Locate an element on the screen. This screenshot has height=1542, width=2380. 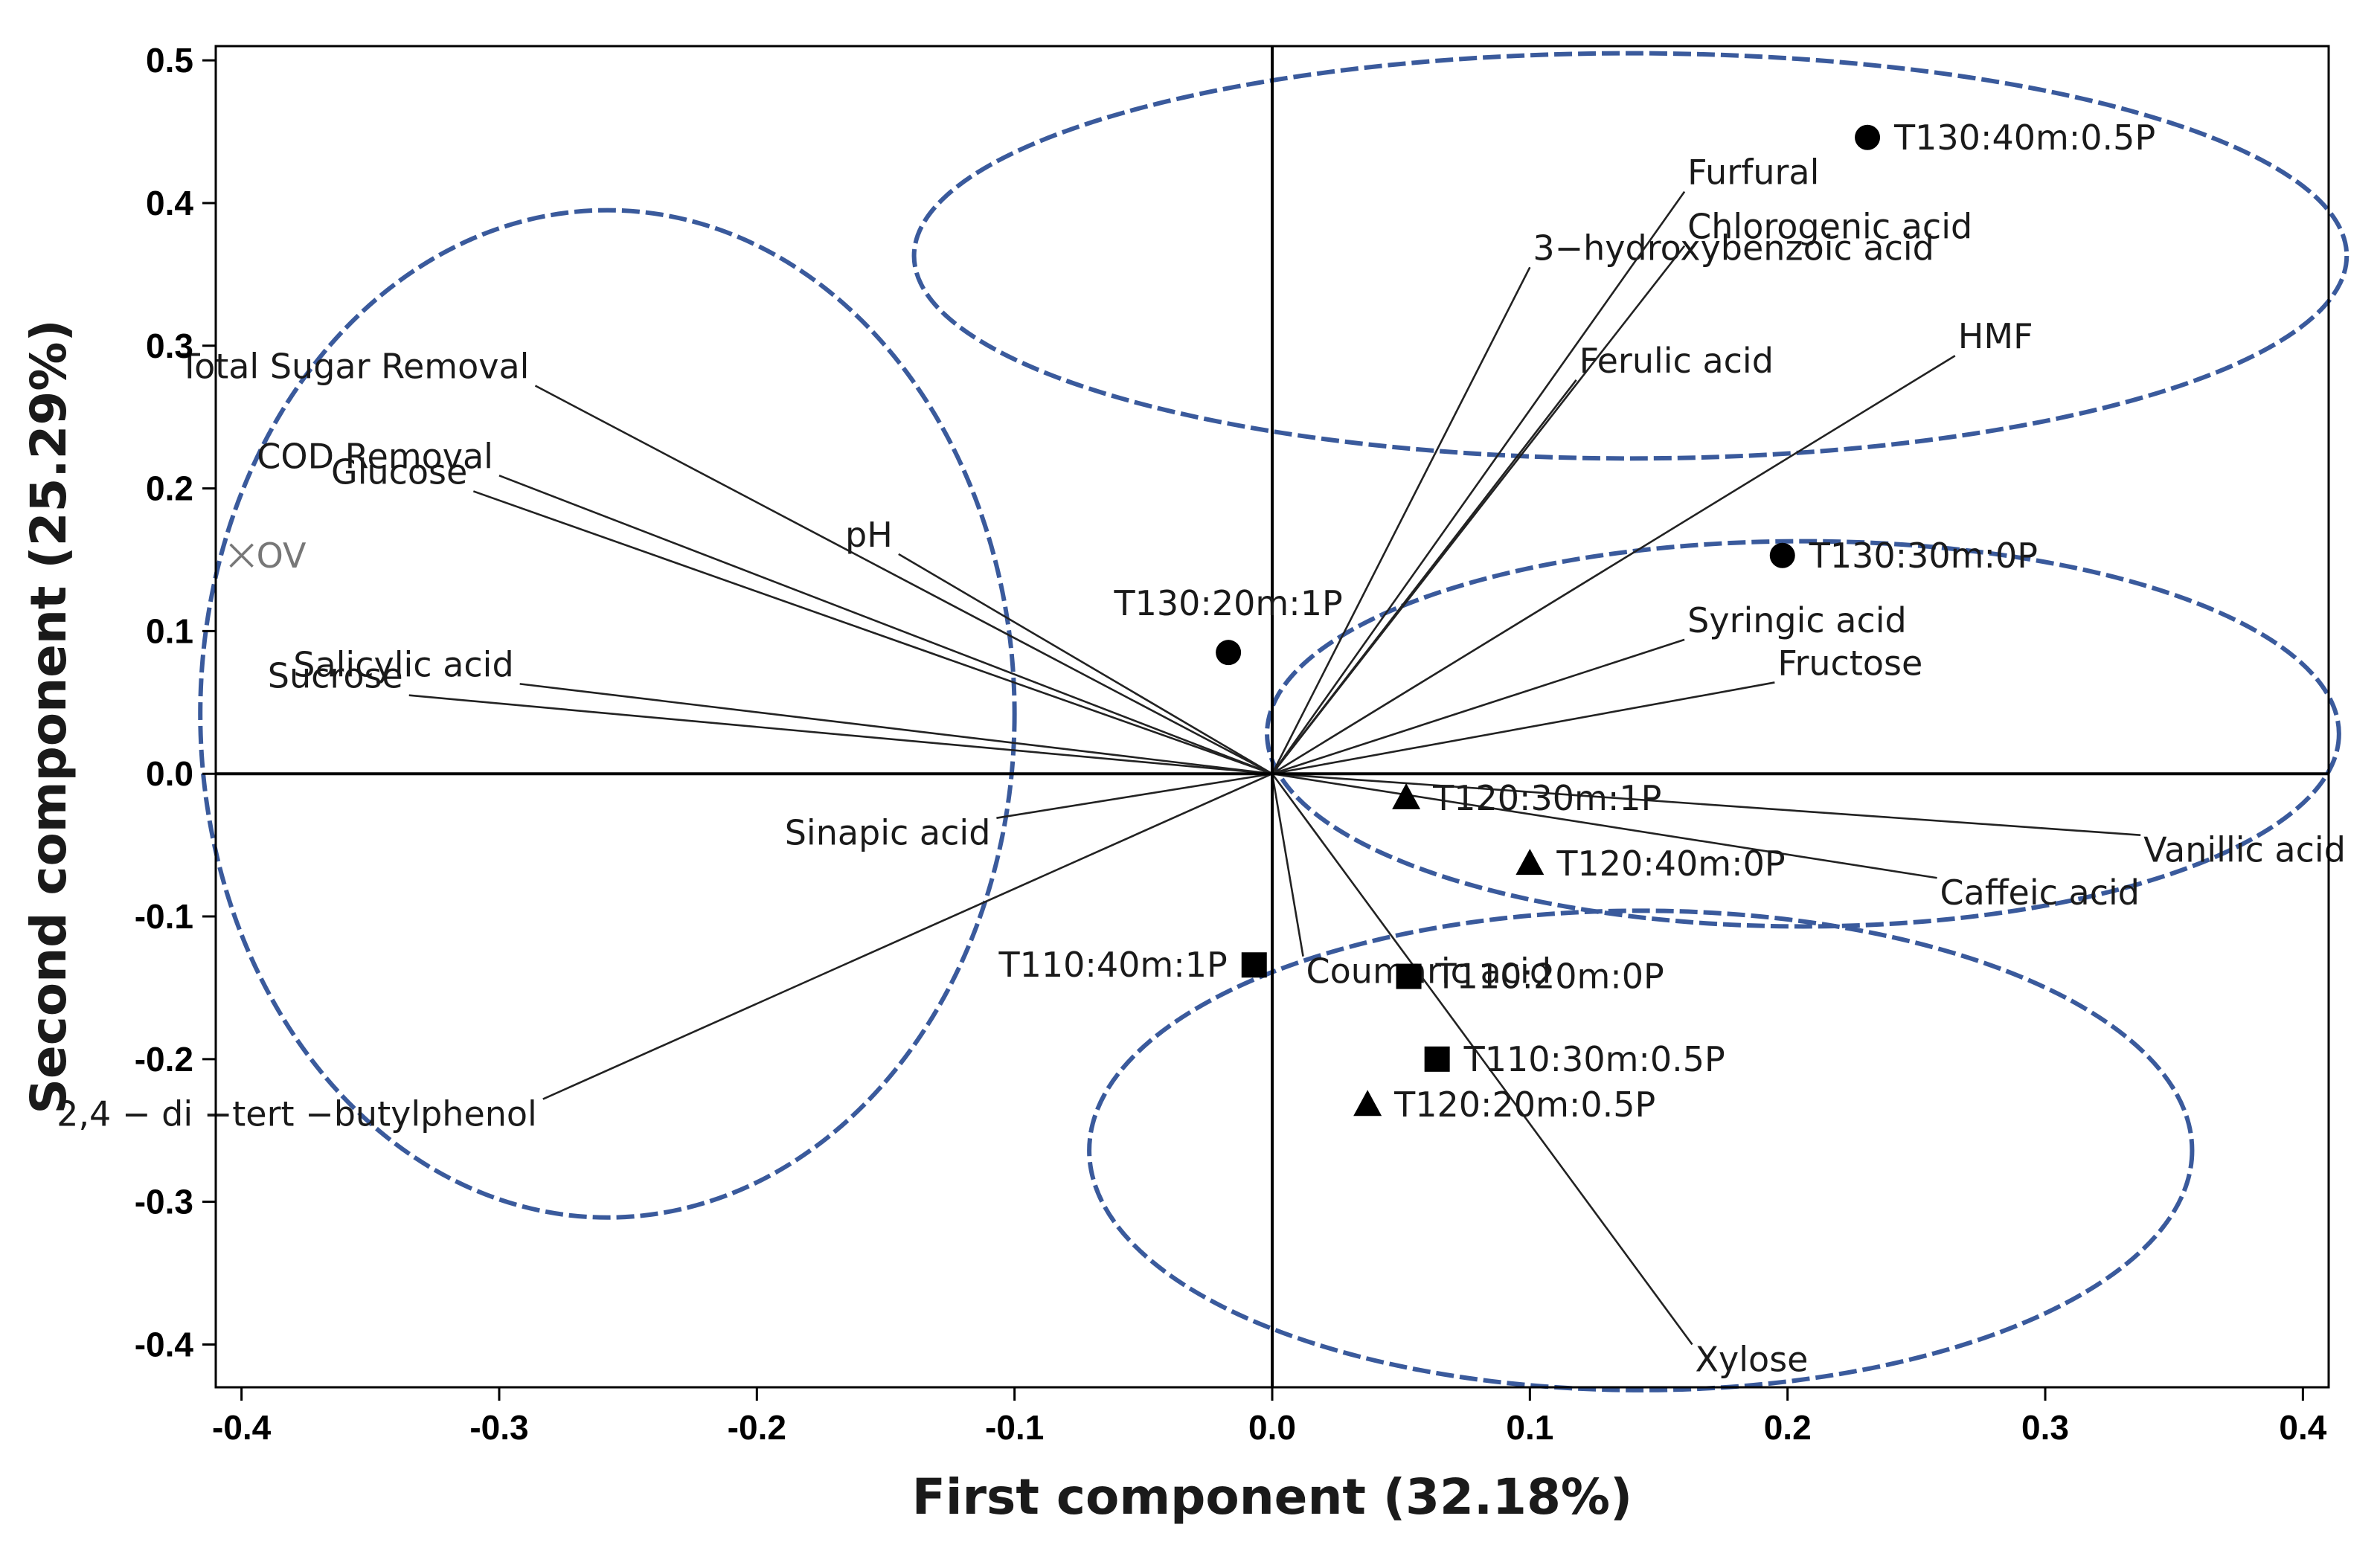
point-label-t110-30m-0-5p: T110:30m:0.5P is located at coordinates (1594, 1059).